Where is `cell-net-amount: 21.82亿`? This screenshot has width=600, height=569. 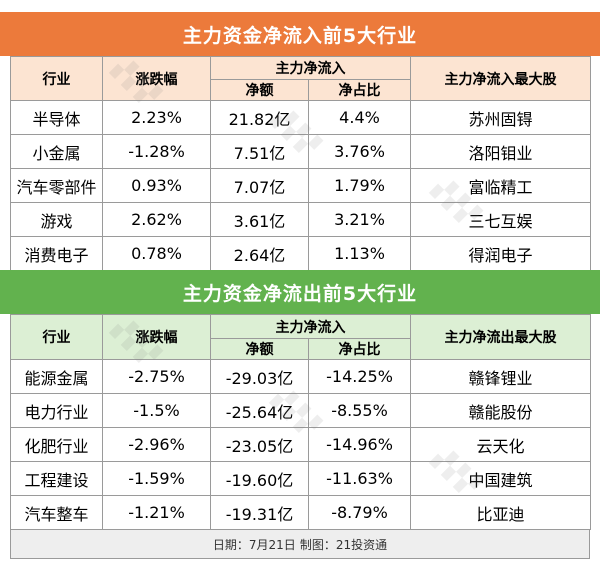
cell-net-amount: 21.82亿 is located at coordinates (259, 117).